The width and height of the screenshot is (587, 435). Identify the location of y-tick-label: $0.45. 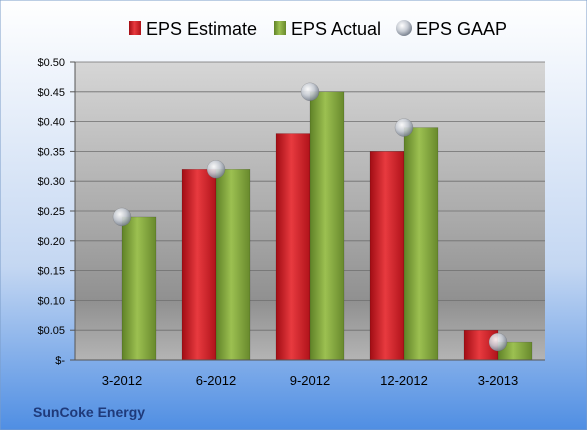
(51, 93).